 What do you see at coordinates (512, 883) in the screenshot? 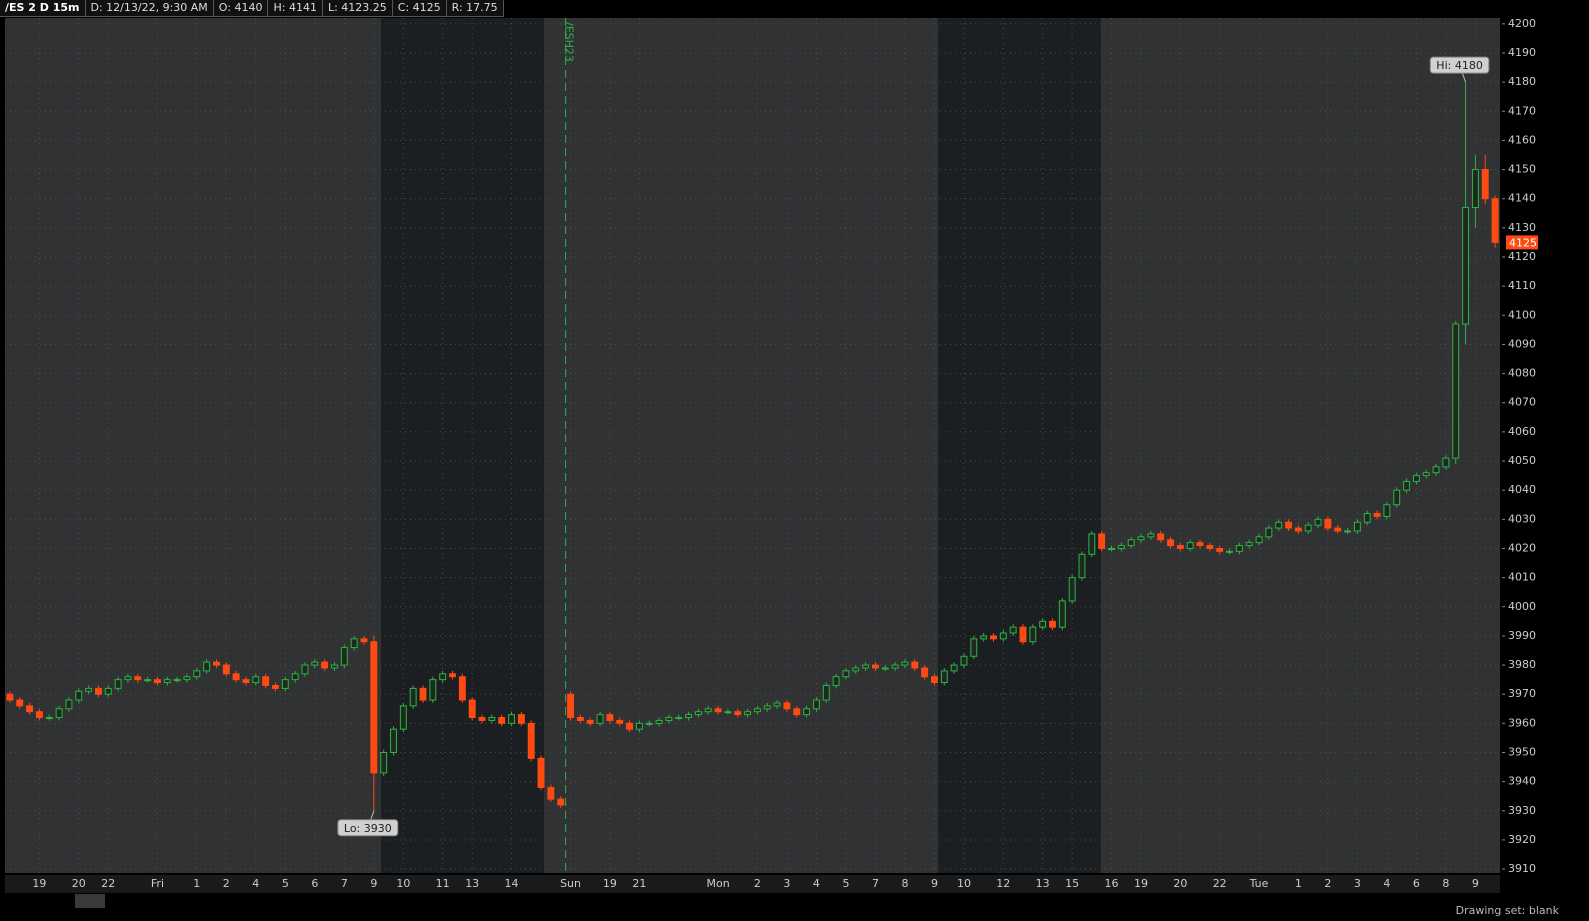
I see `x-tick-label: 14` at bounding box center [512, 883].